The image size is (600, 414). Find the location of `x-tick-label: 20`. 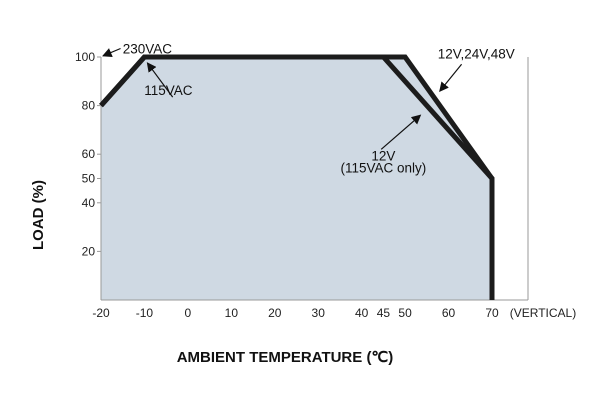

x-tick-label: 20 is located at coordinates (275, 313).